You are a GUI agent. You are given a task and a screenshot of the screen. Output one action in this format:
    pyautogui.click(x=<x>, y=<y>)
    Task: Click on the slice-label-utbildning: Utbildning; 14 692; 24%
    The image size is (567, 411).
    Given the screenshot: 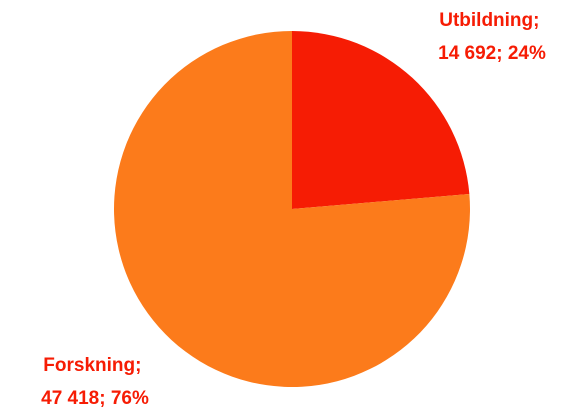 What is the action you would take?
    pyautogui.click(x=492, y=37)
    